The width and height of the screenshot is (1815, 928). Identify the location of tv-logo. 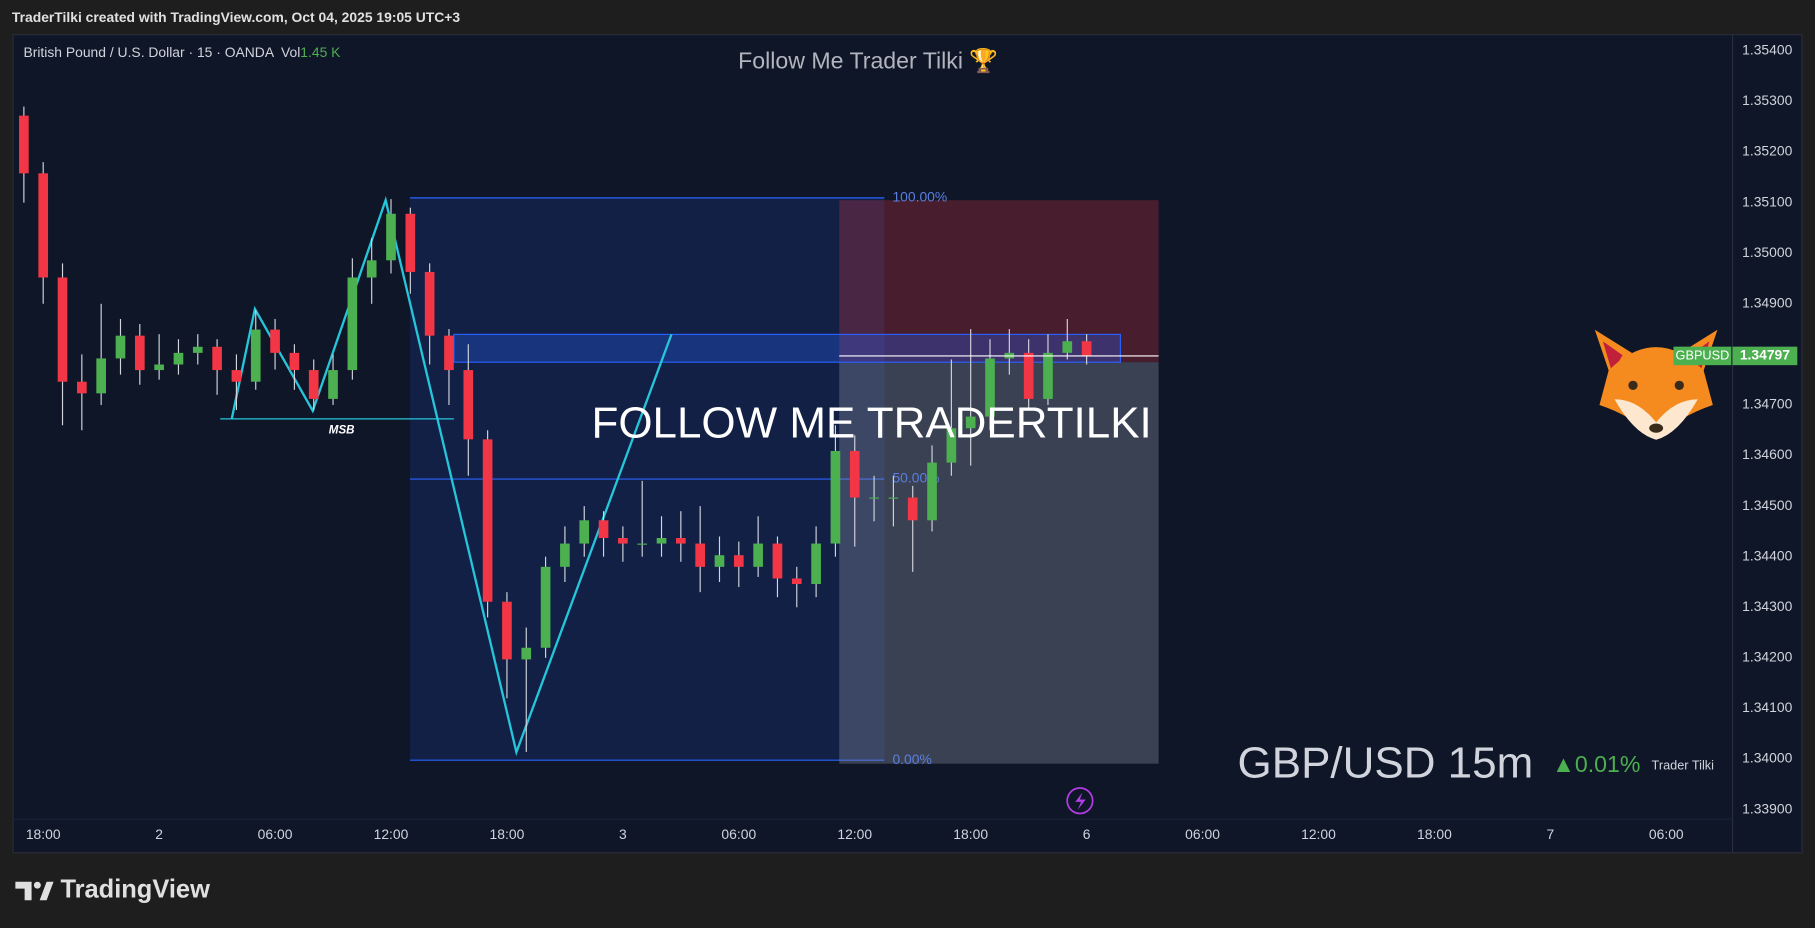
(34, 891).